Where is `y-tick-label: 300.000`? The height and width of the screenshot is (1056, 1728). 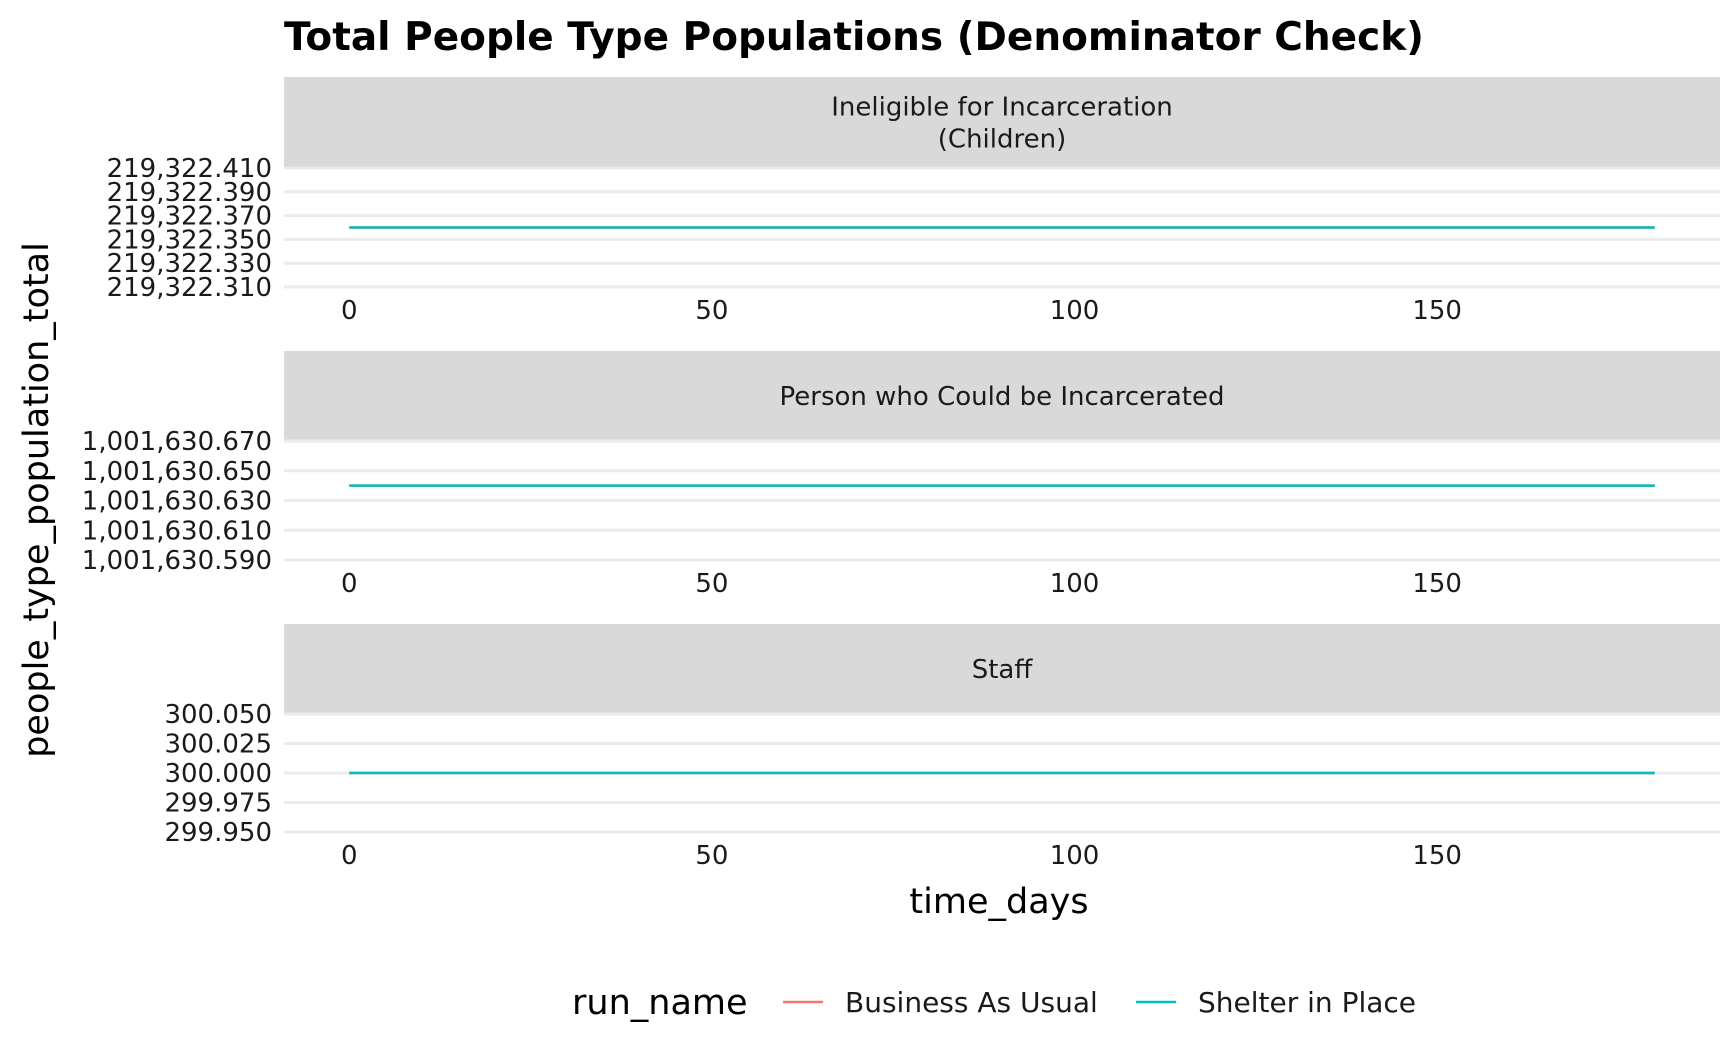 y-tick-label: 300.000 is located at coordinates (218, 774).